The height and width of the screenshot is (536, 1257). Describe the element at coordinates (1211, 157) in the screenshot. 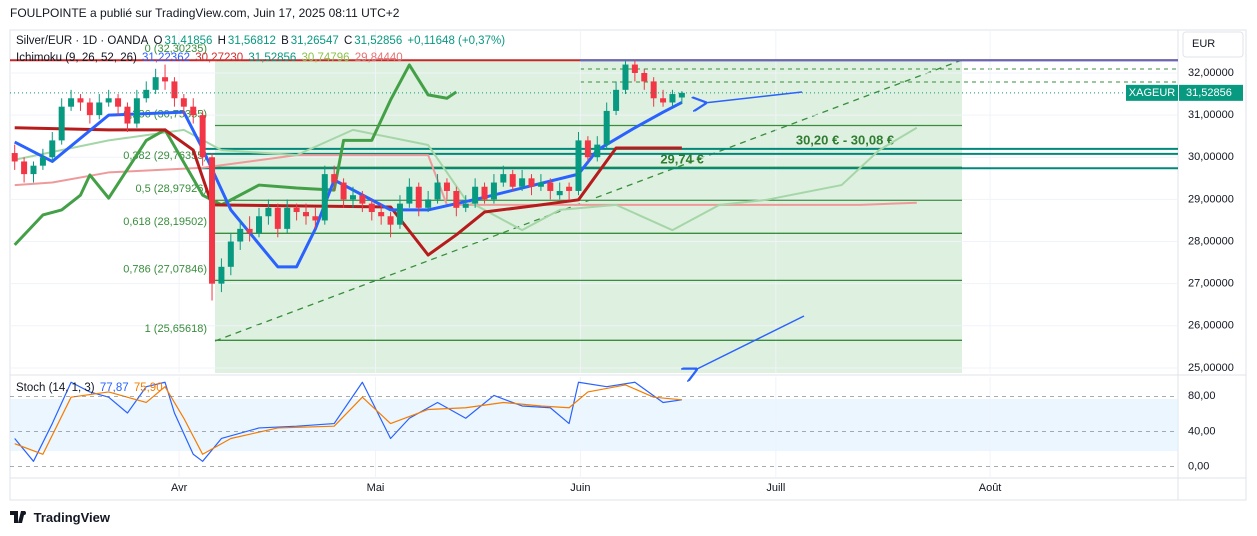

I see `y-tick-label: 30,00000` at that location.